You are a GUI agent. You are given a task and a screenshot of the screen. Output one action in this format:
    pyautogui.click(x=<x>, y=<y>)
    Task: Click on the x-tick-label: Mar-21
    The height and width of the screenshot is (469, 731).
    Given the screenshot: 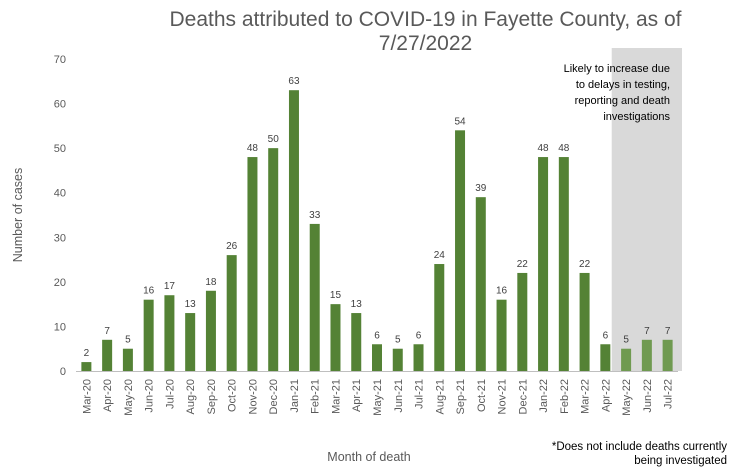 What is the action you would take?
    pyautogui.click(x=336, y=396)
    